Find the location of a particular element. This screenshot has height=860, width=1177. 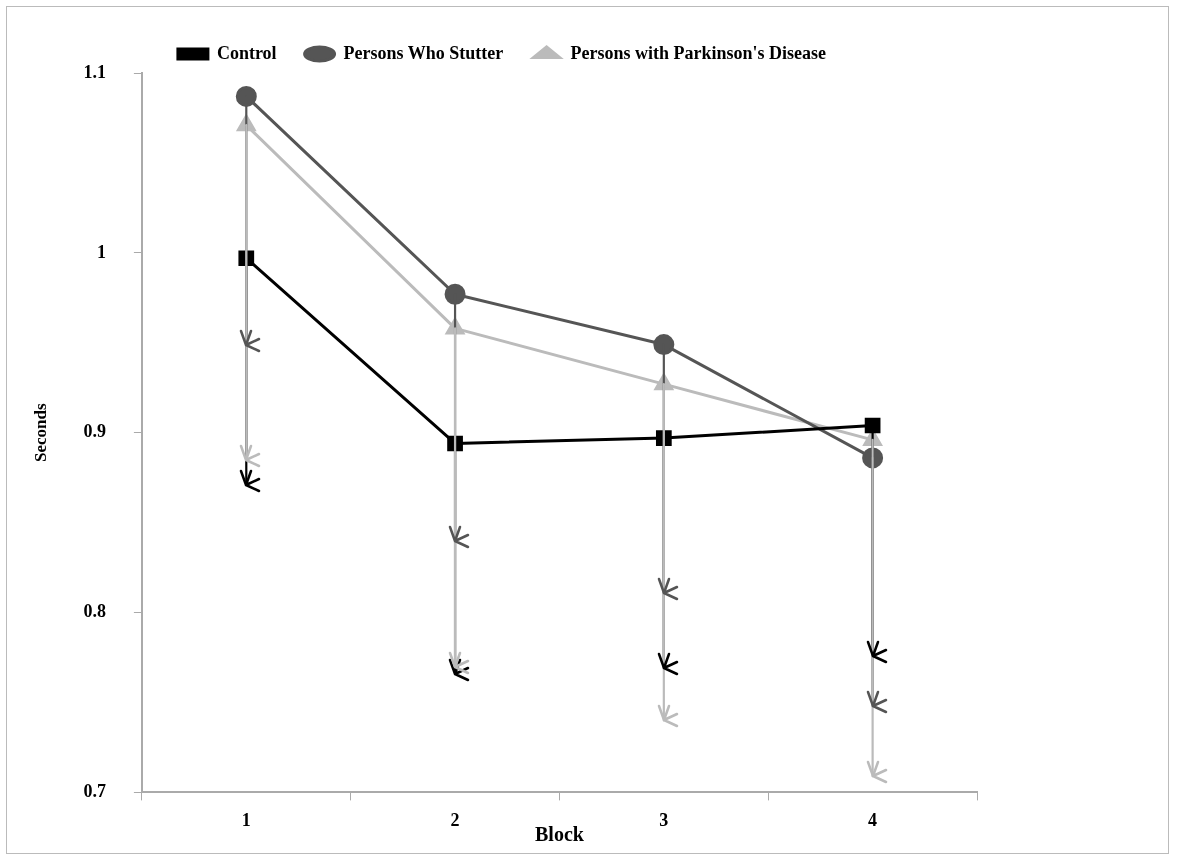

x-tick-label: 2 is located at coordinates (455, 819).